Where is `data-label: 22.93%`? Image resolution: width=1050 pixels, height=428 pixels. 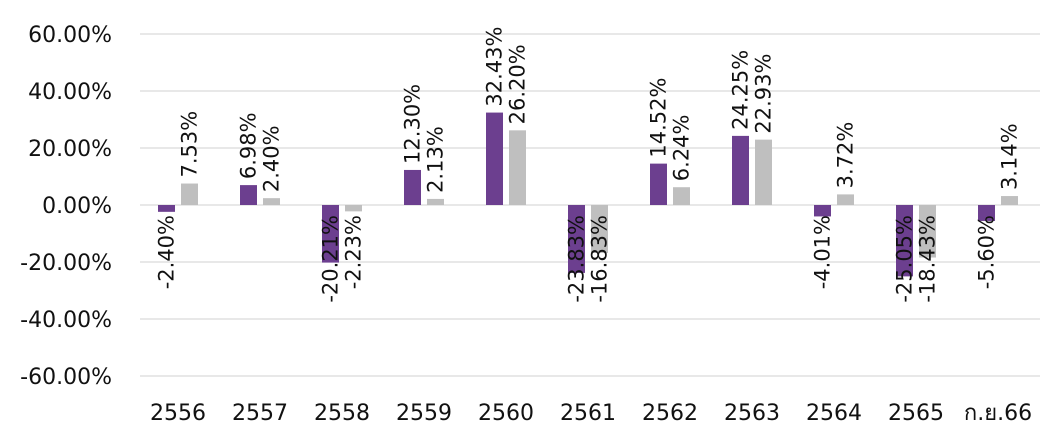
data-label: 22.93% is located at coordinates (764, 94).